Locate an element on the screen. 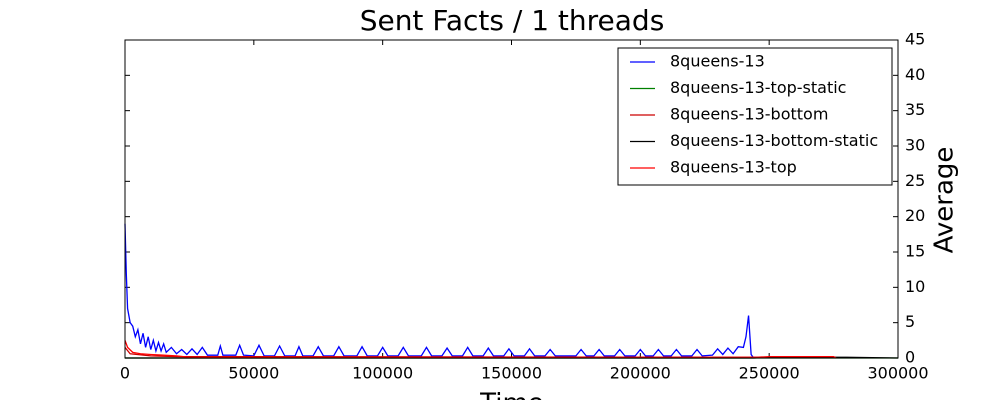  x-tick-label: 0 is located at coordinates (125, 373).